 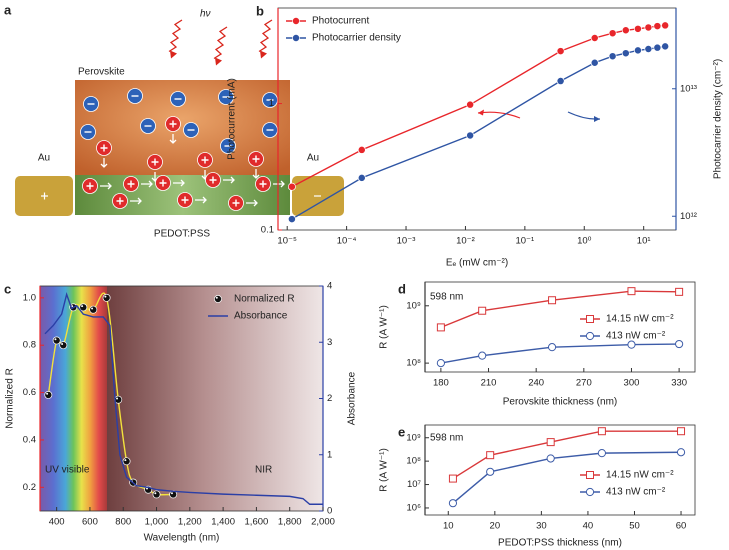 I want to click on y-tick-label: 1, so click(x=271, y=103).